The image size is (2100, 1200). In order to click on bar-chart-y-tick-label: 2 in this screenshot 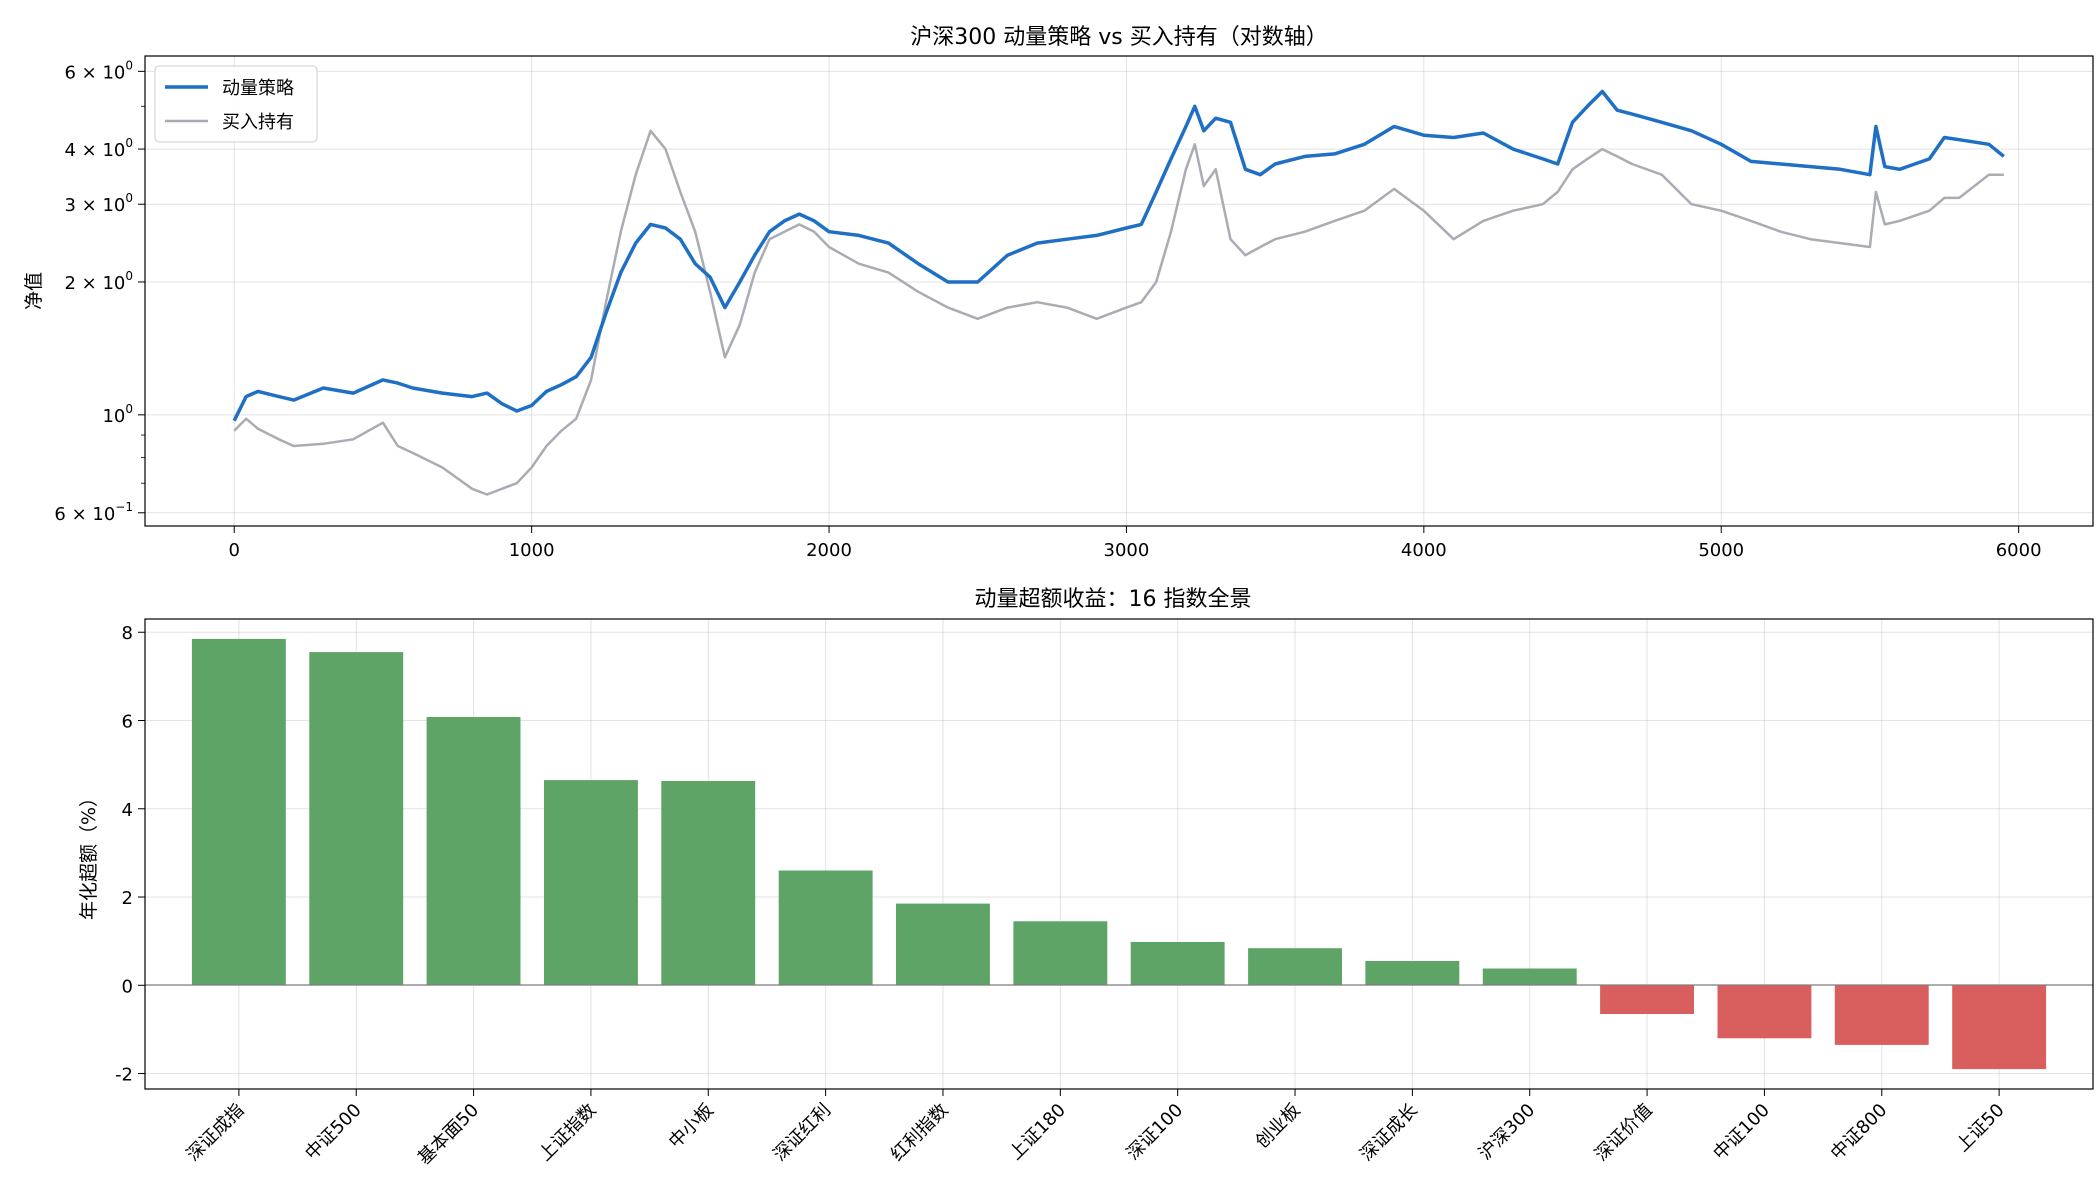, I will do `click(127, 898)`.